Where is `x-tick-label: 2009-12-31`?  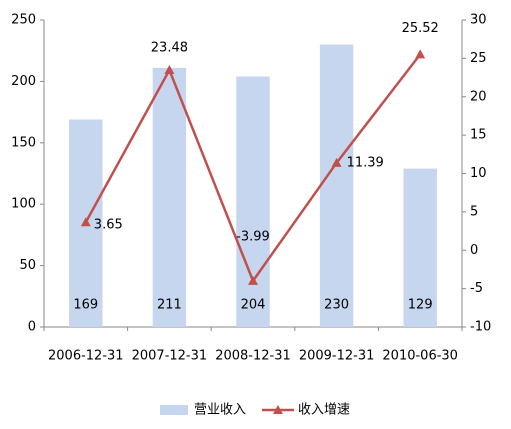 x-tick-label: 2009-12-31 is located at coordinates (337, 356).